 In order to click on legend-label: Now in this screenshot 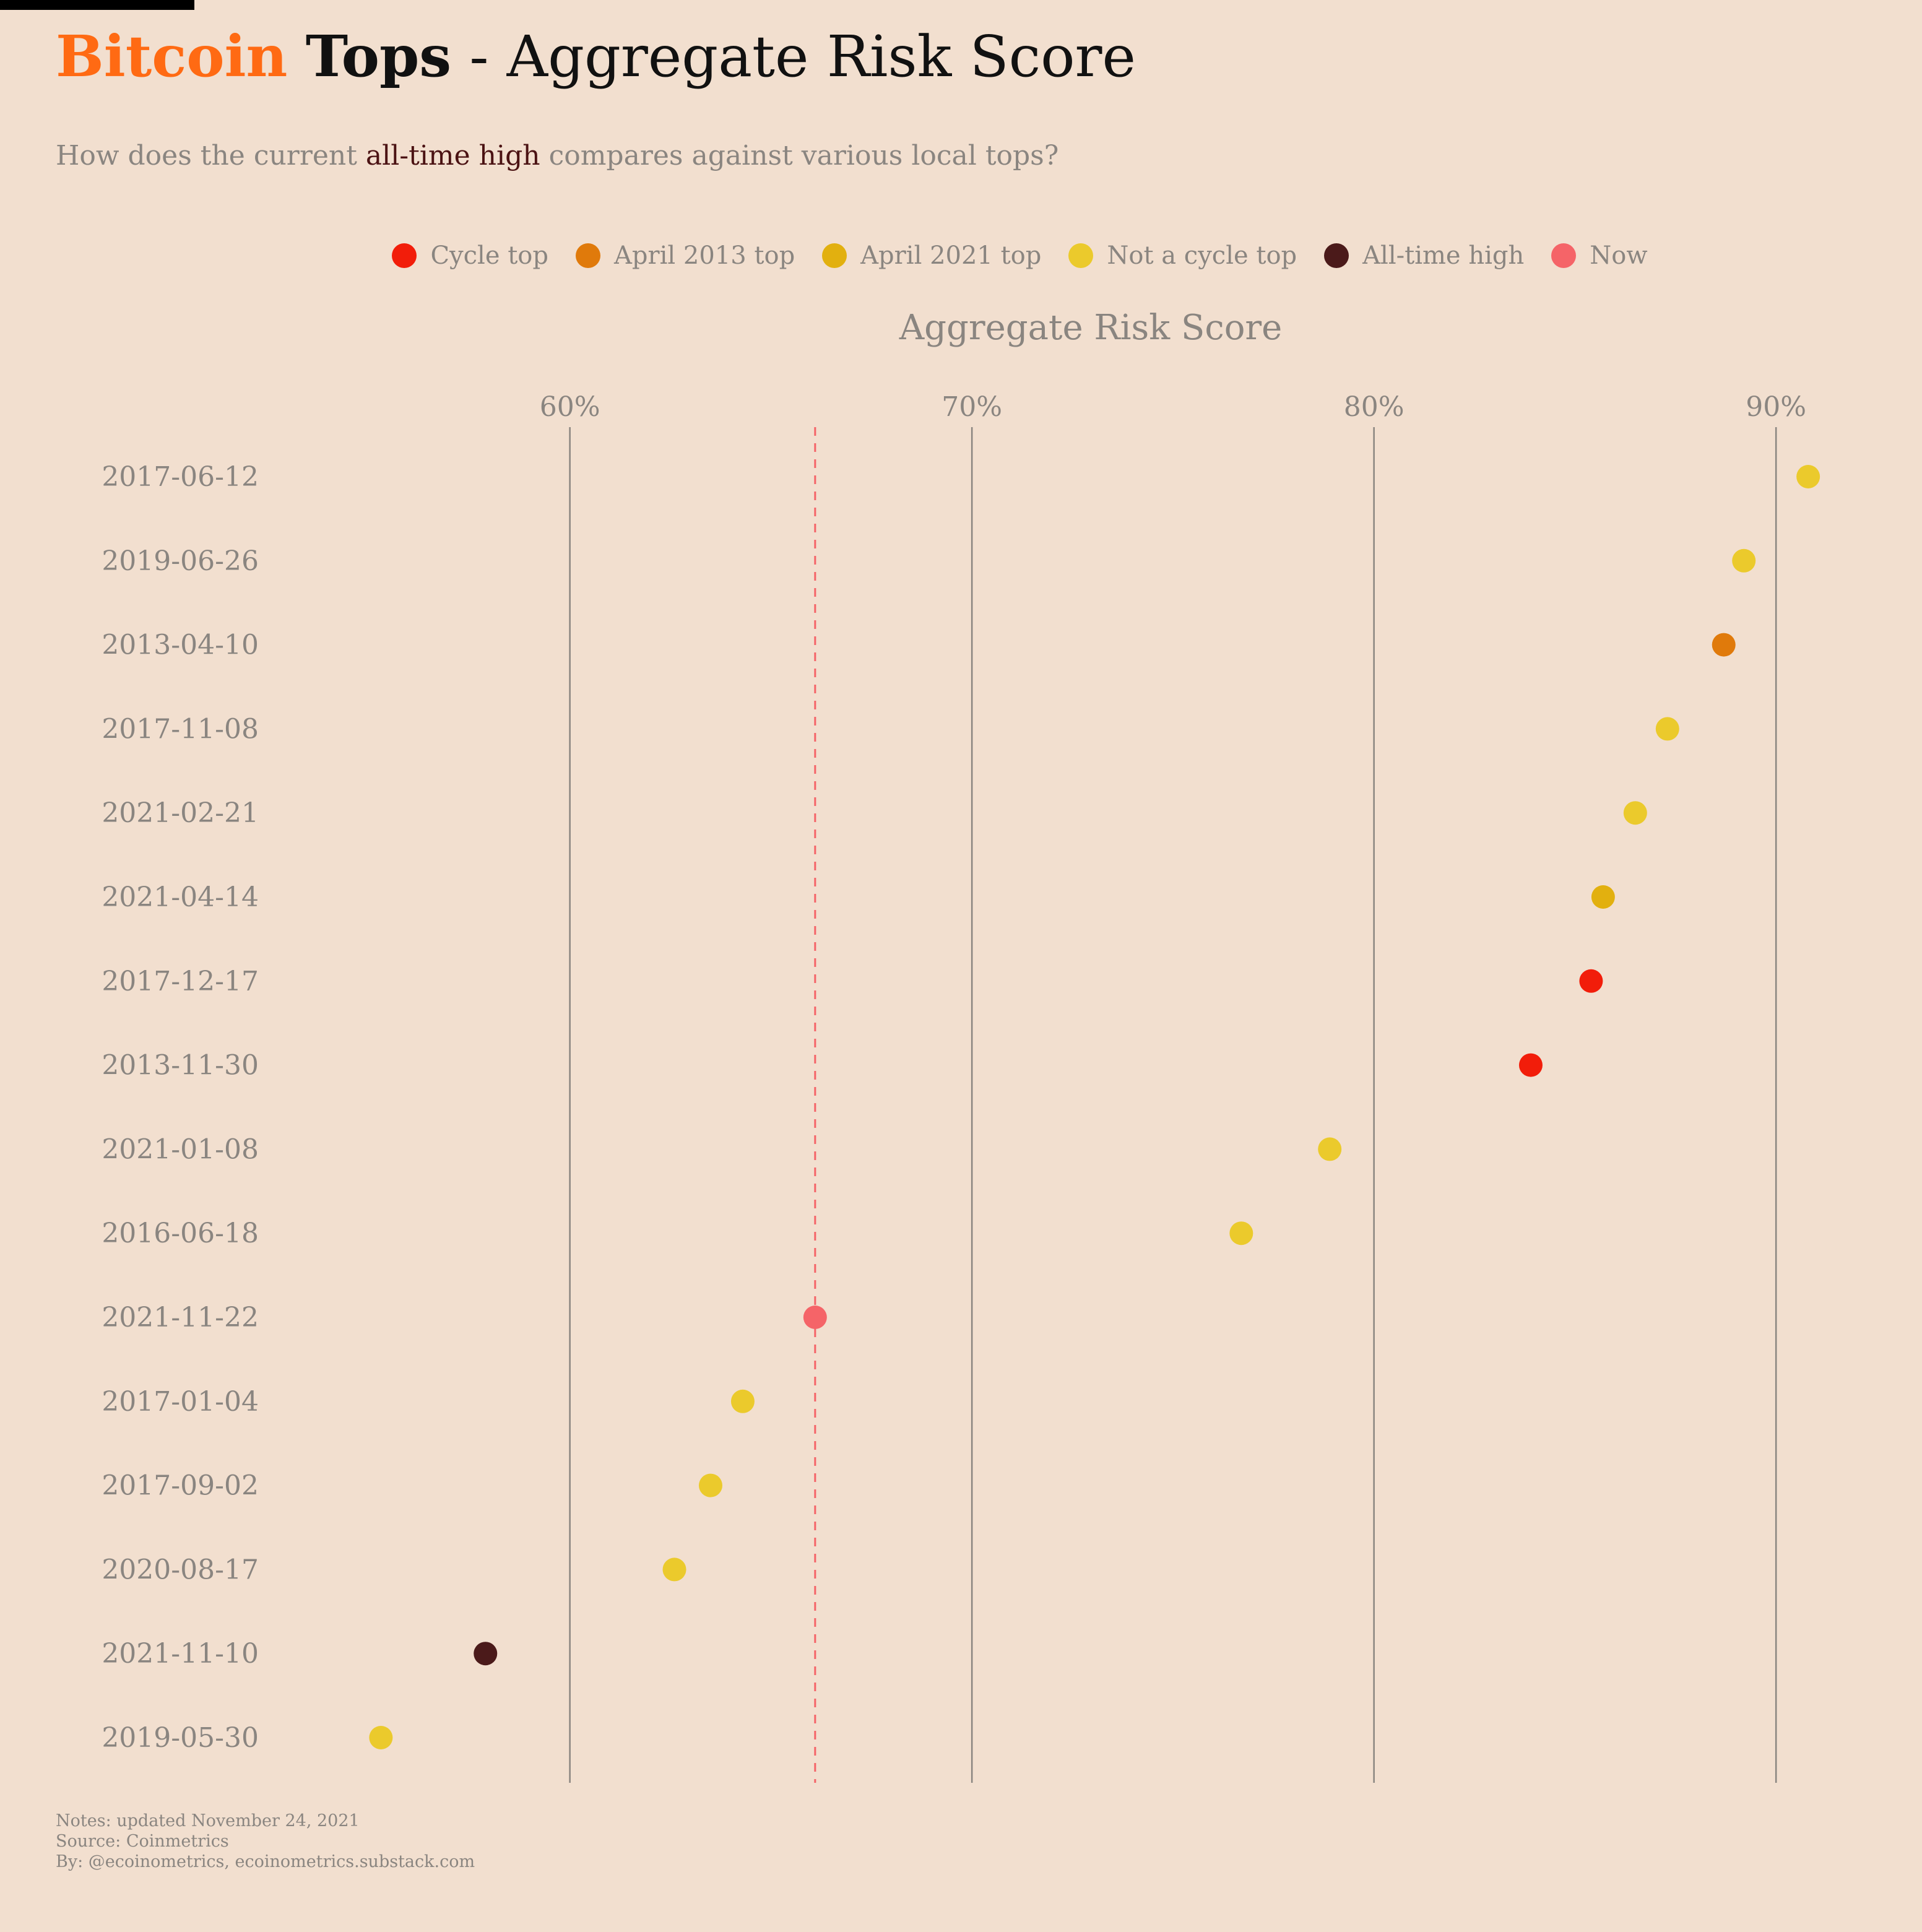, I will do `click(1619, 255)`.